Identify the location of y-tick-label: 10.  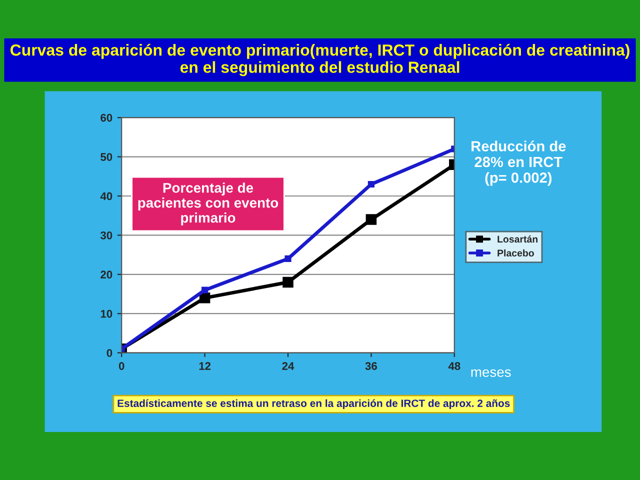
(106, 314).